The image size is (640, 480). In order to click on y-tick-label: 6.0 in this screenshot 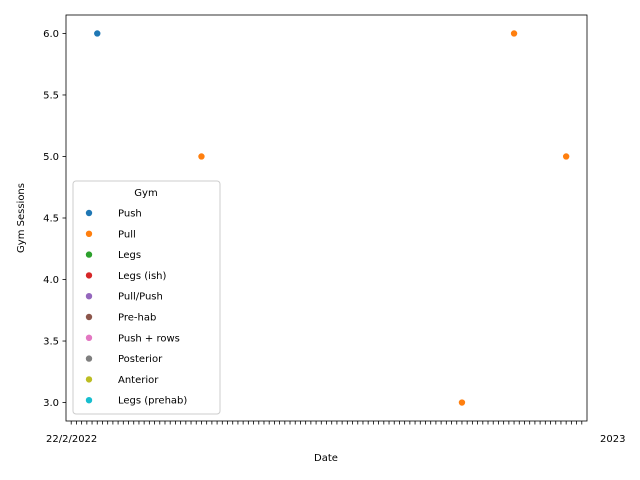, I will do `click(51, 34)`.